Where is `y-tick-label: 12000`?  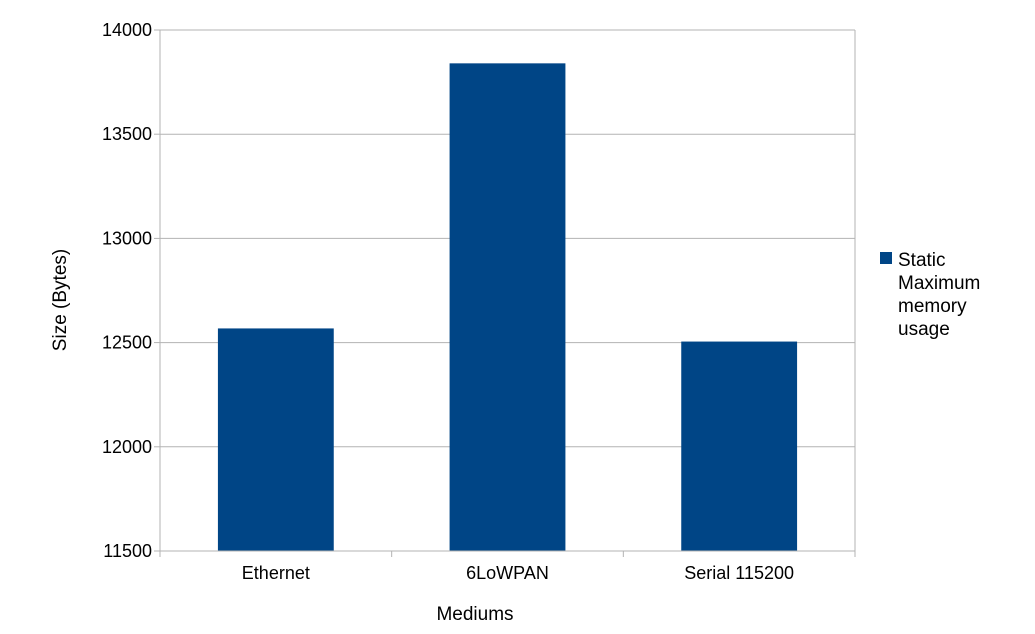
y-tick-label: 12000 is located at coordinates (127, 447).